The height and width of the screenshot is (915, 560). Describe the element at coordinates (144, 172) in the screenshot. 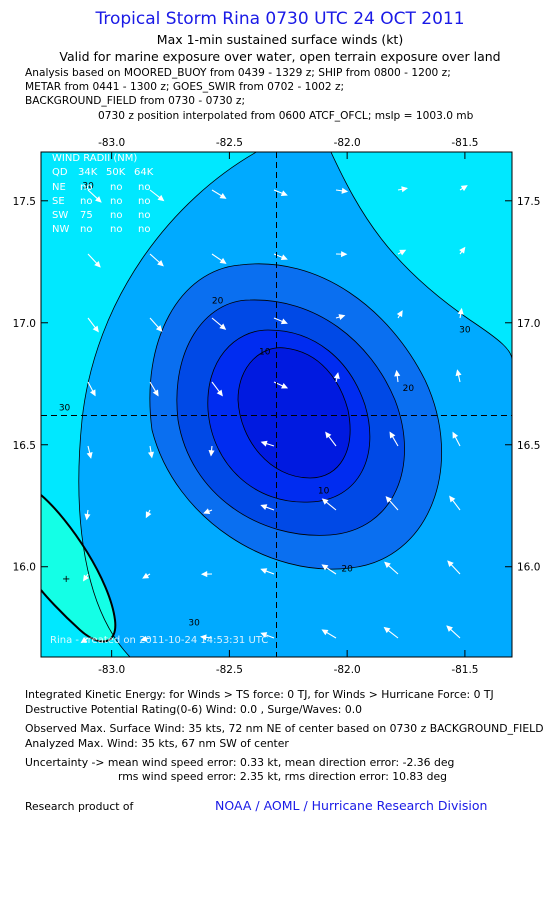

I see `wind-radii-header-64k: 64K` at that location.